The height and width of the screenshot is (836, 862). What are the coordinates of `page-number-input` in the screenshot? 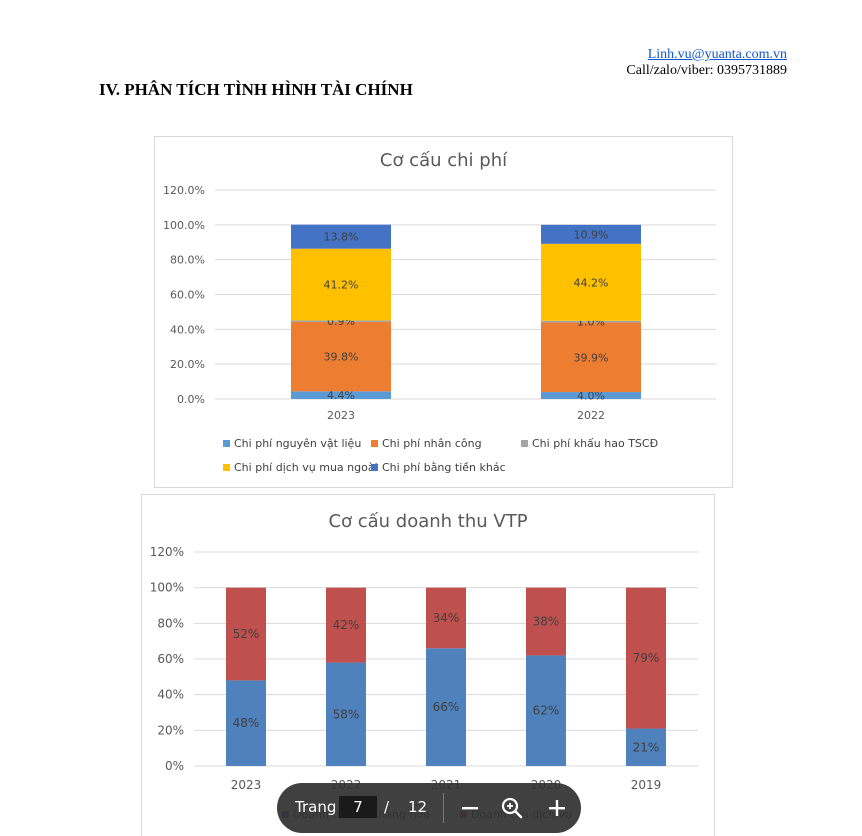 It's located at (358, 807).